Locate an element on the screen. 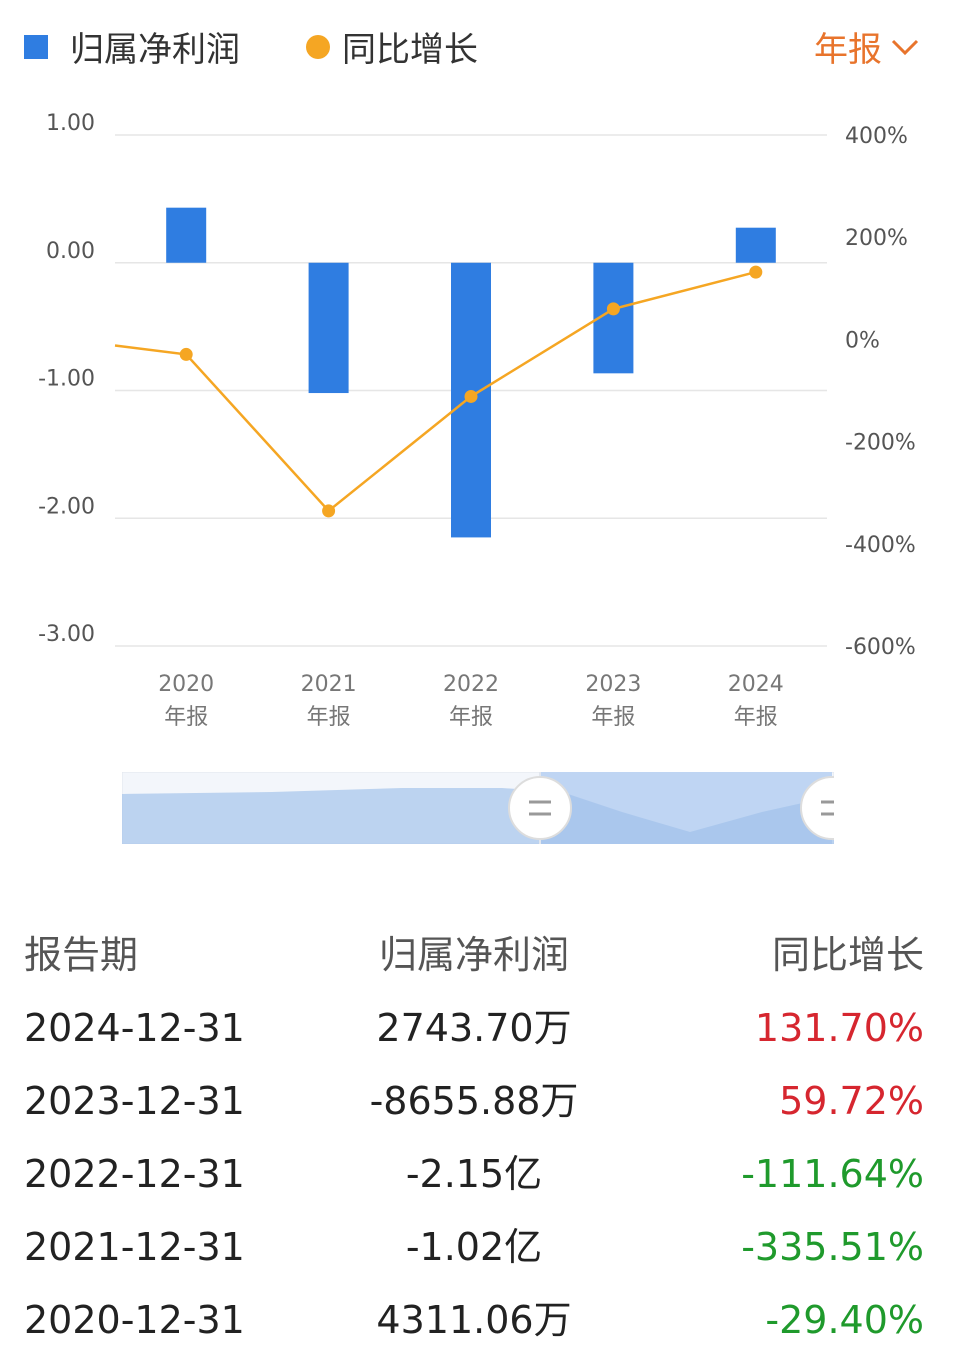 Image resolution: width=960 pixels, height=1357 pixels. slider-handle-left is located at coordinates (540, 808).